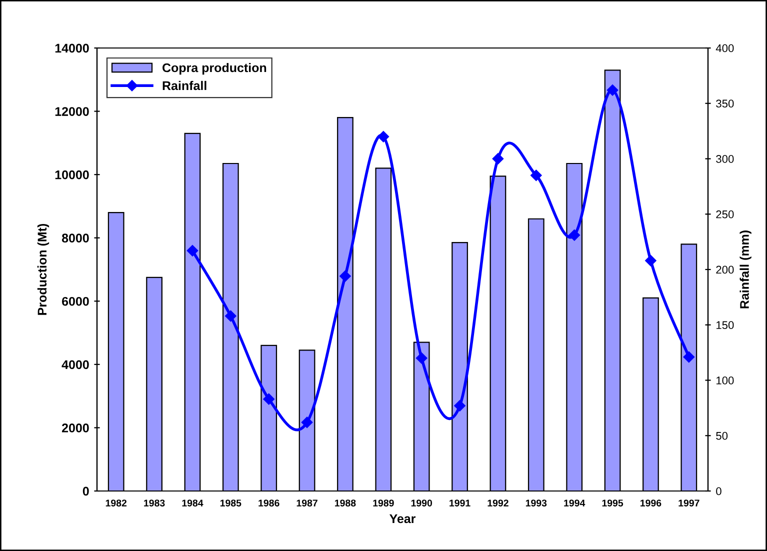 Image resolution: width=767 pixels, height=551 pixels. What do you see at coordinates (498, 503) in the screenshot?
I see `x-tick-label: 1992` at bounding box center [498, 503].